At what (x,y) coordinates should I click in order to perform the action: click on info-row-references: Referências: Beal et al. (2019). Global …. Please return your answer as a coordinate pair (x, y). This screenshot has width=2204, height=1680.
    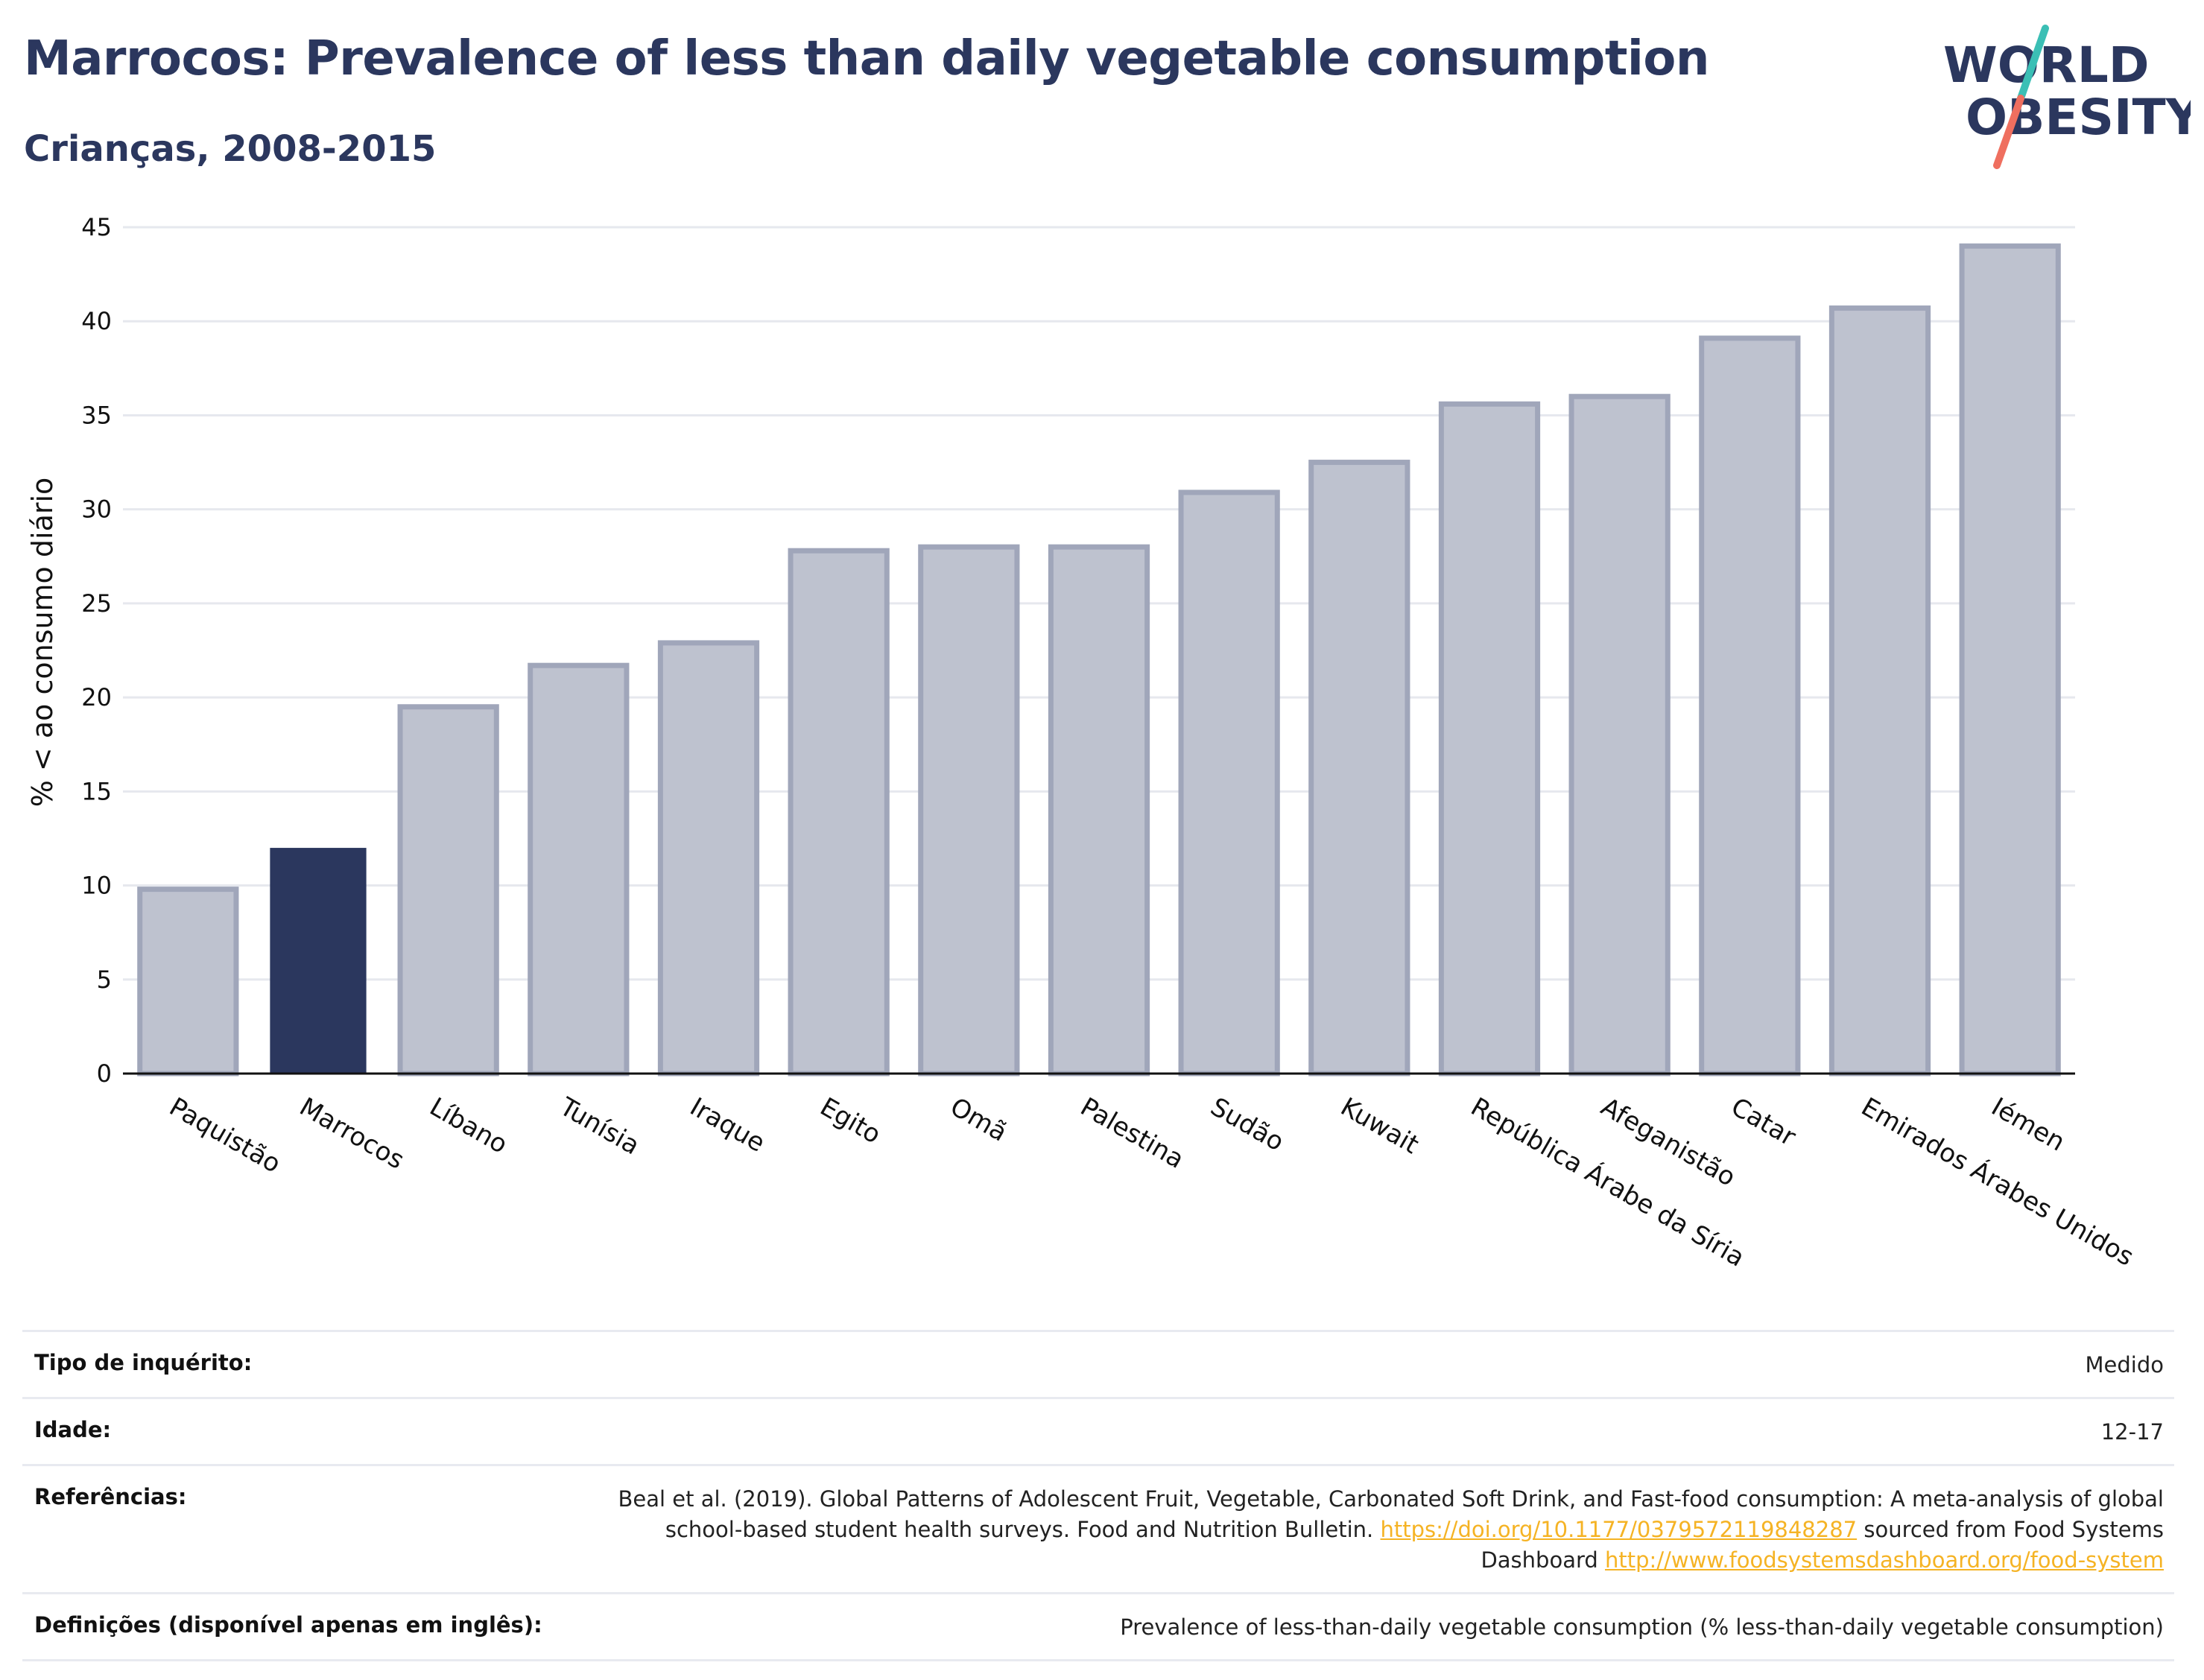
    Looking at the image, I should click on (1098, 1528).